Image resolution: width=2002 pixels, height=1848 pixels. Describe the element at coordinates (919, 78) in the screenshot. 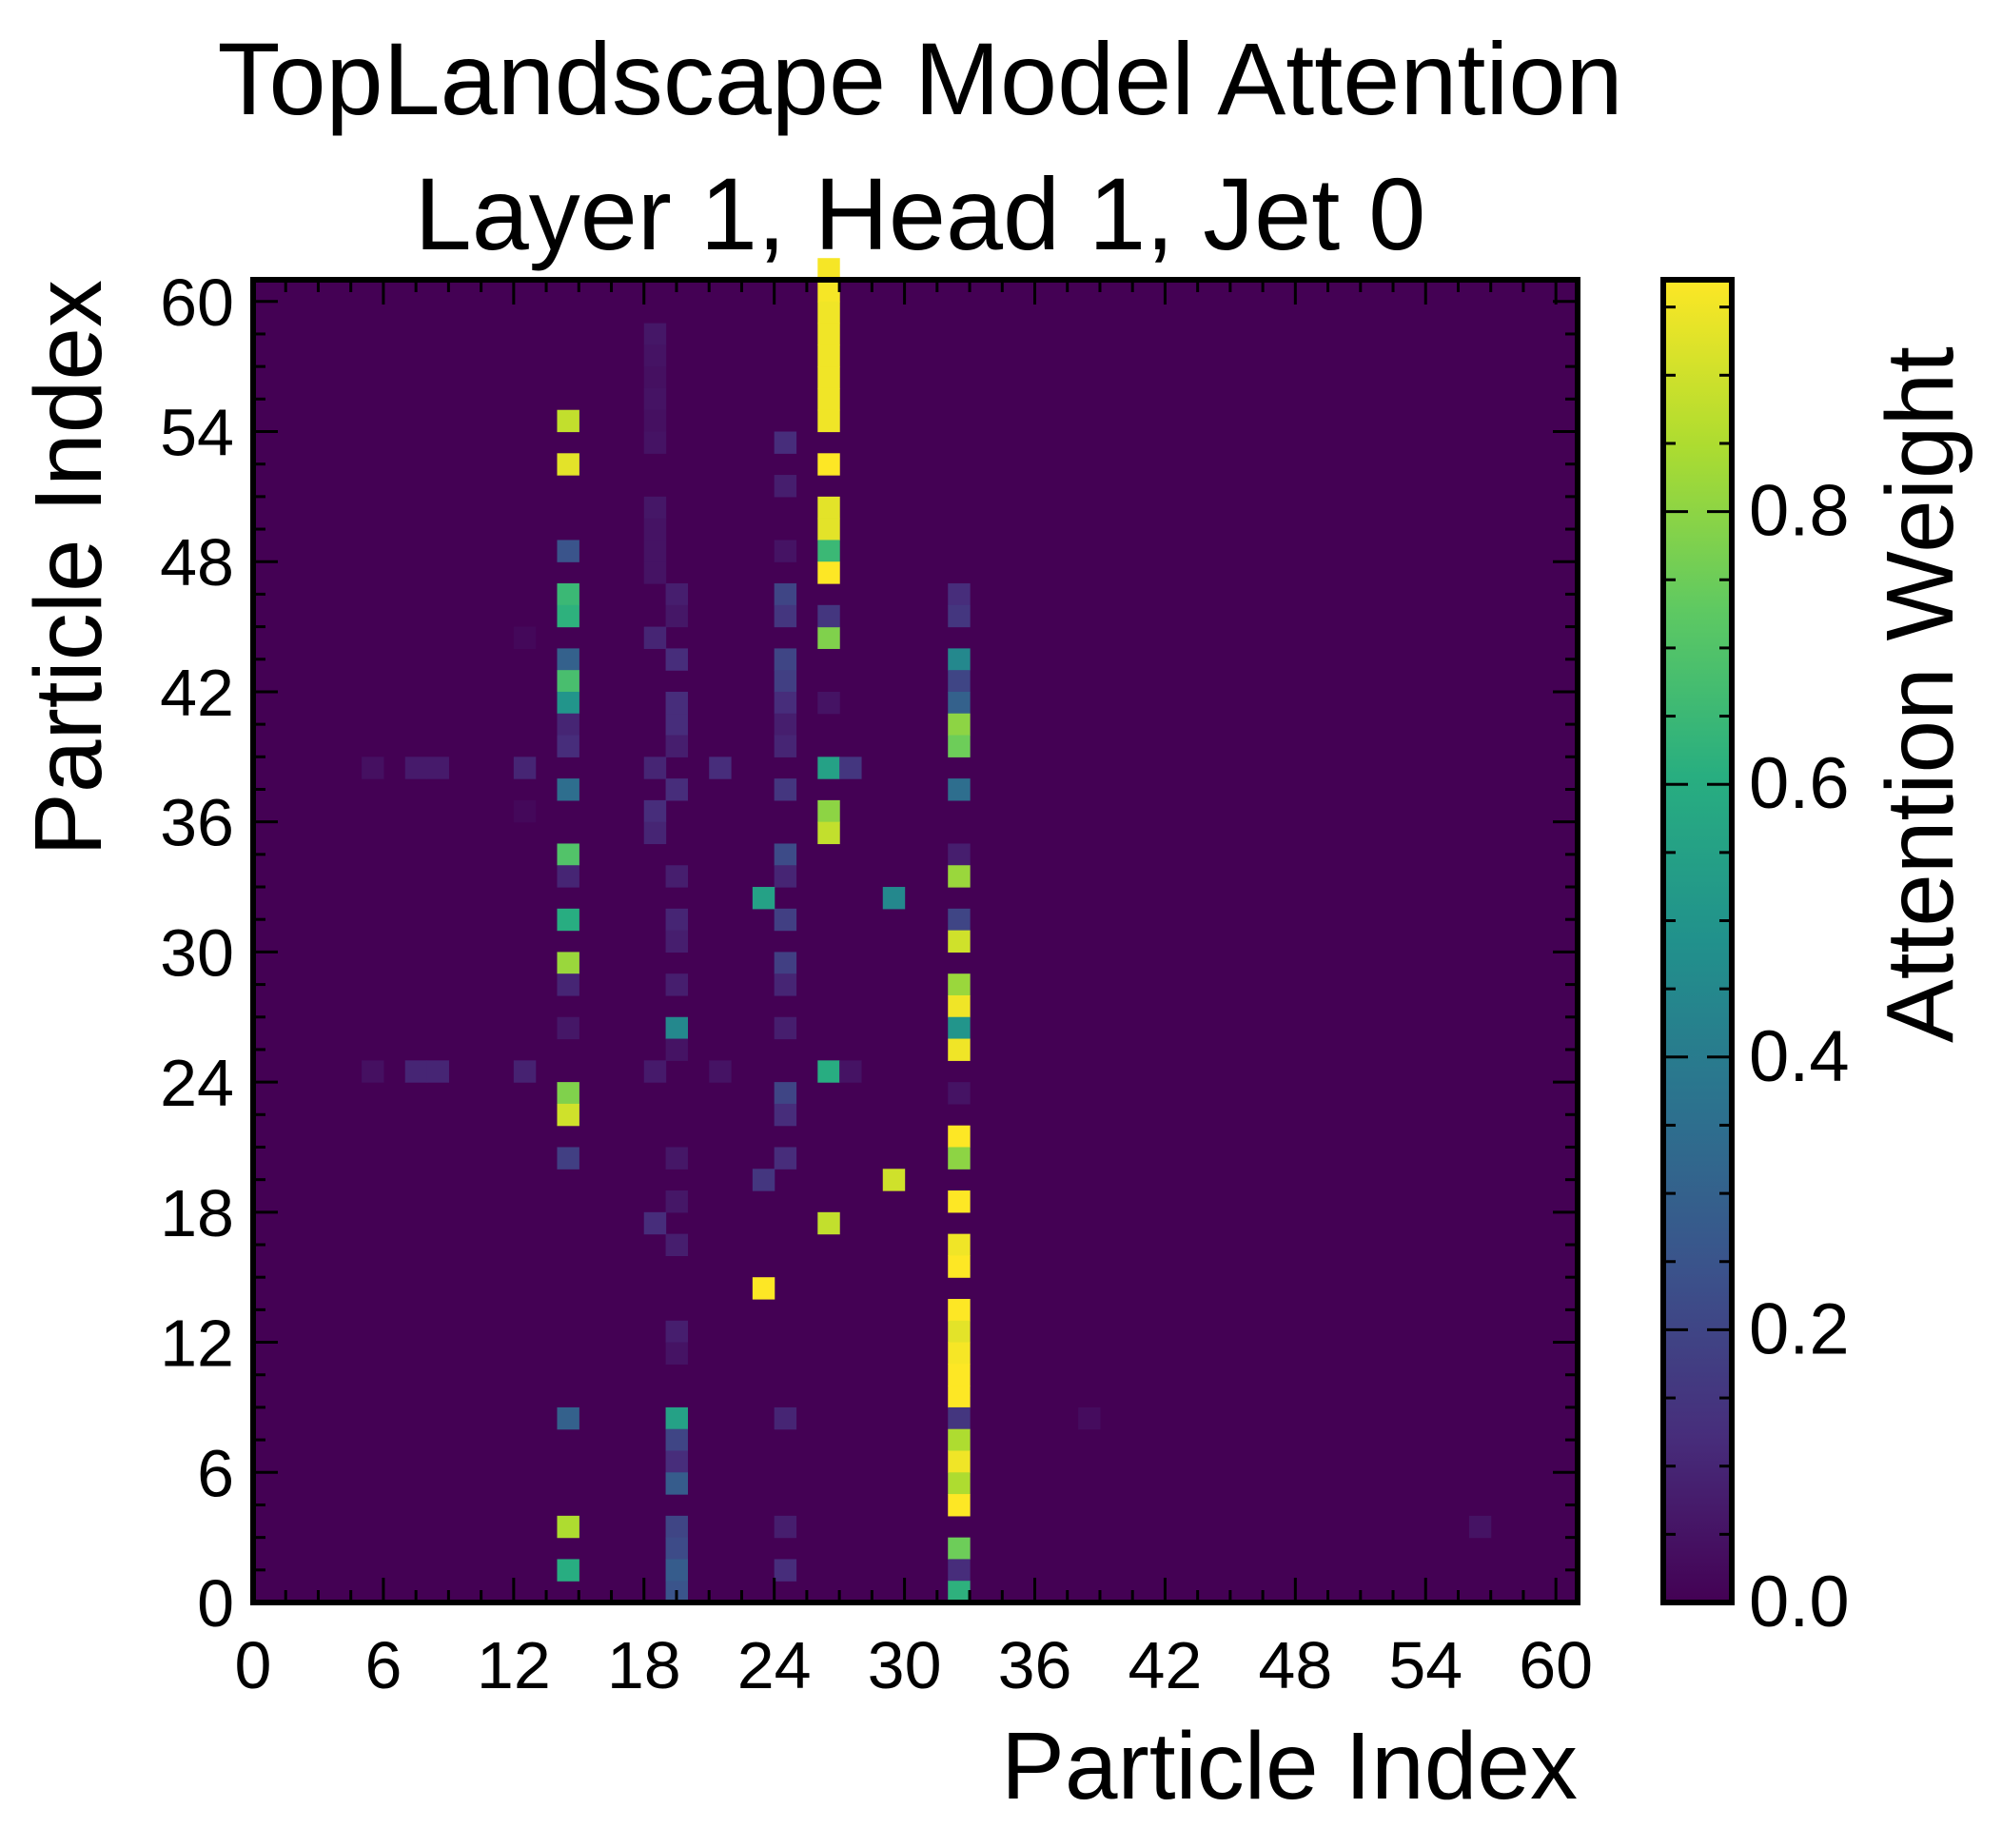

I see `chart-title-line-1: TopLandscape Model Attention` at that location.